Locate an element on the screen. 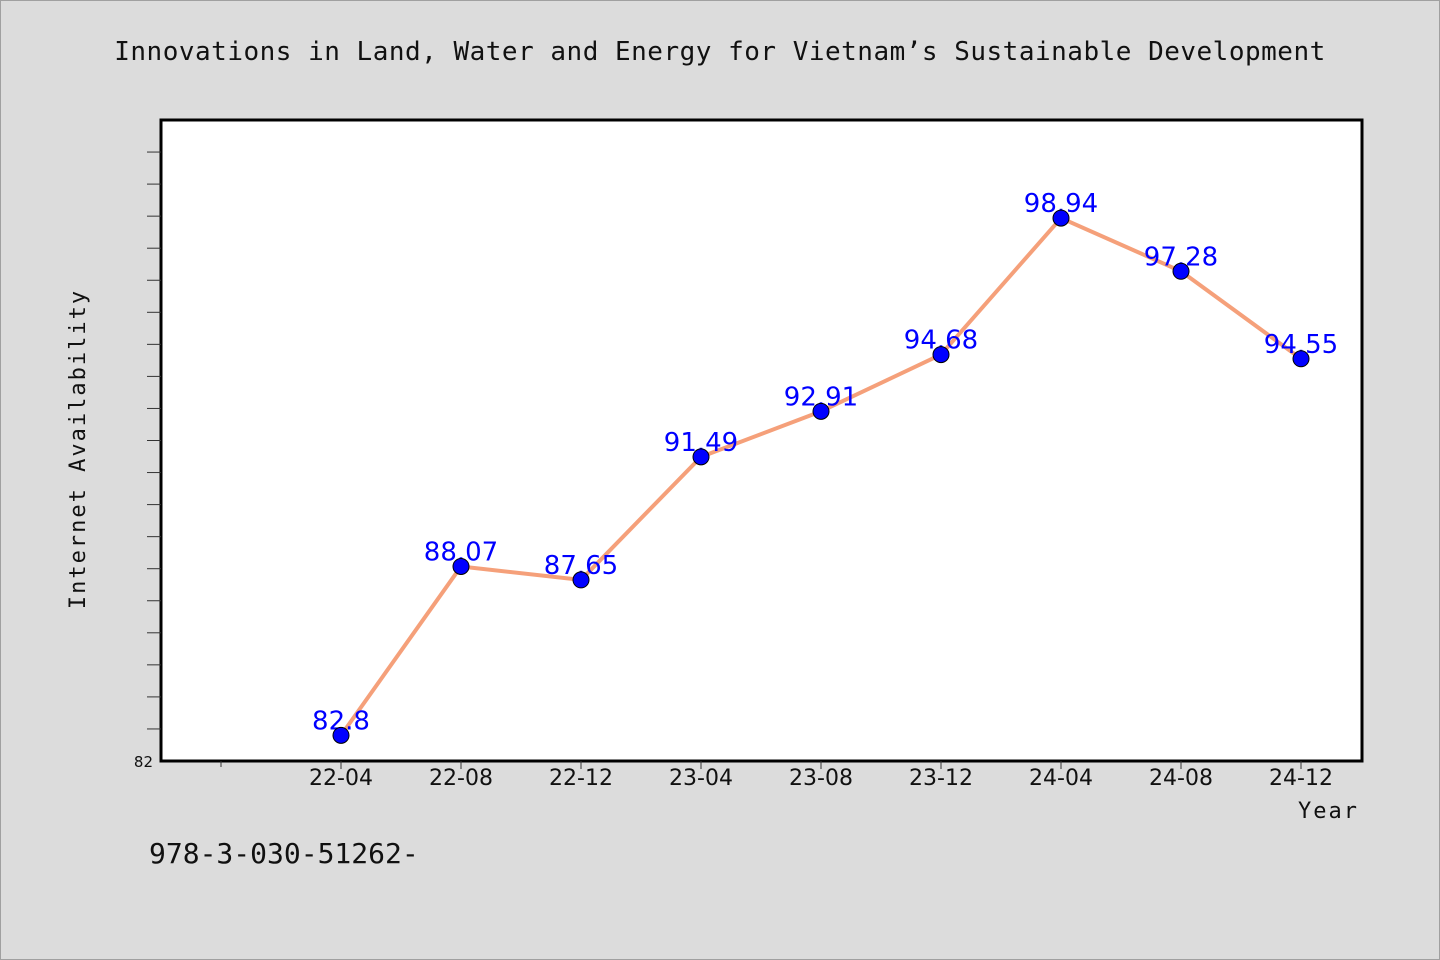  x-tick-label: 23-08 is located at coordinates (821, 778).